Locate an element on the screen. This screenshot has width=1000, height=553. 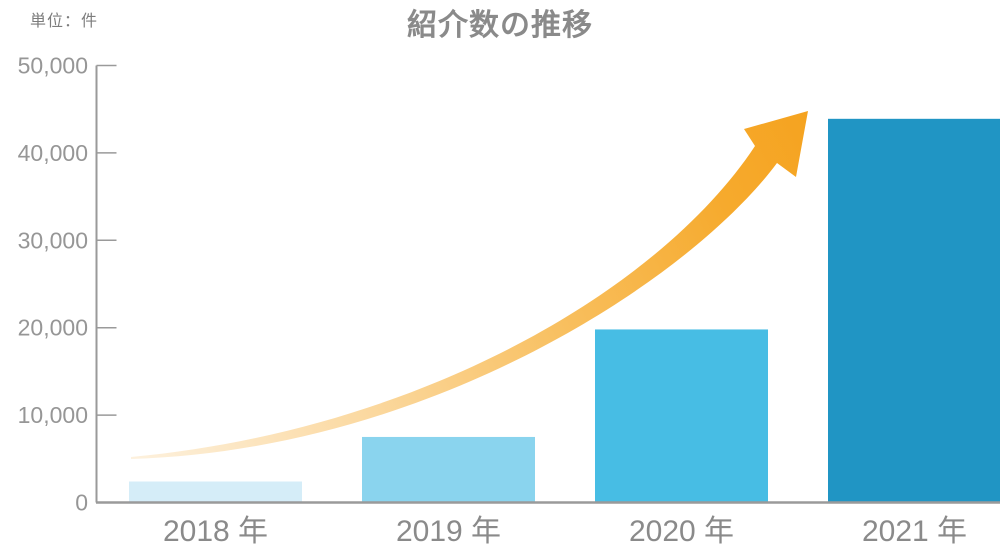
y-tick-label: 30,000 is located at coordinates (53, 240).